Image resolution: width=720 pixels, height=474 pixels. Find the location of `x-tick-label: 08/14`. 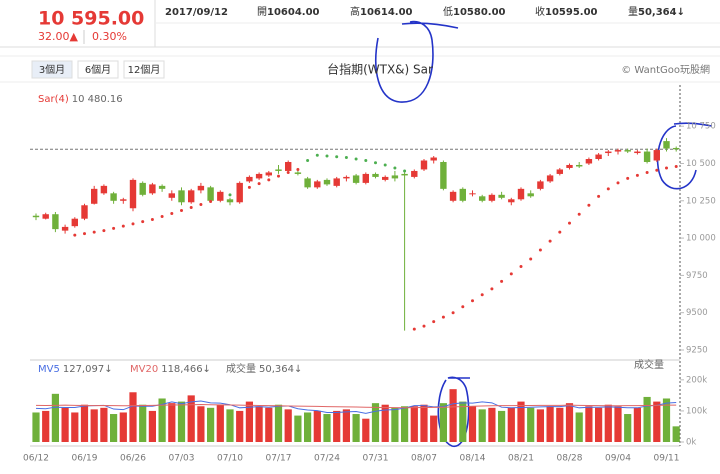

x-tick-label: 08/14 is located at coordinates (473, 459).